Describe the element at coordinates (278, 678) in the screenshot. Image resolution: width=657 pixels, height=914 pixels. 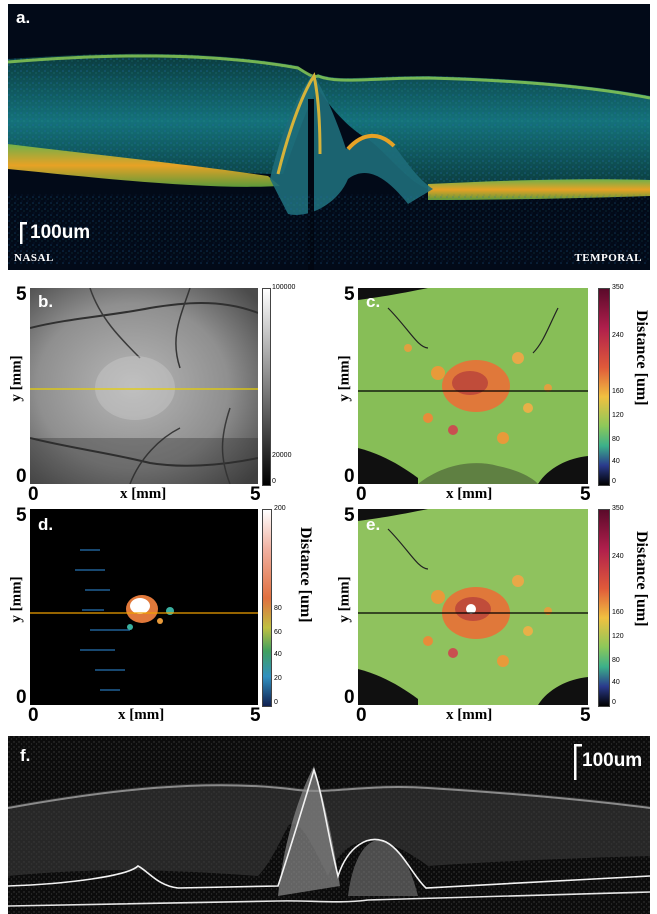
I see `colorbar-tick: 20` at that location.